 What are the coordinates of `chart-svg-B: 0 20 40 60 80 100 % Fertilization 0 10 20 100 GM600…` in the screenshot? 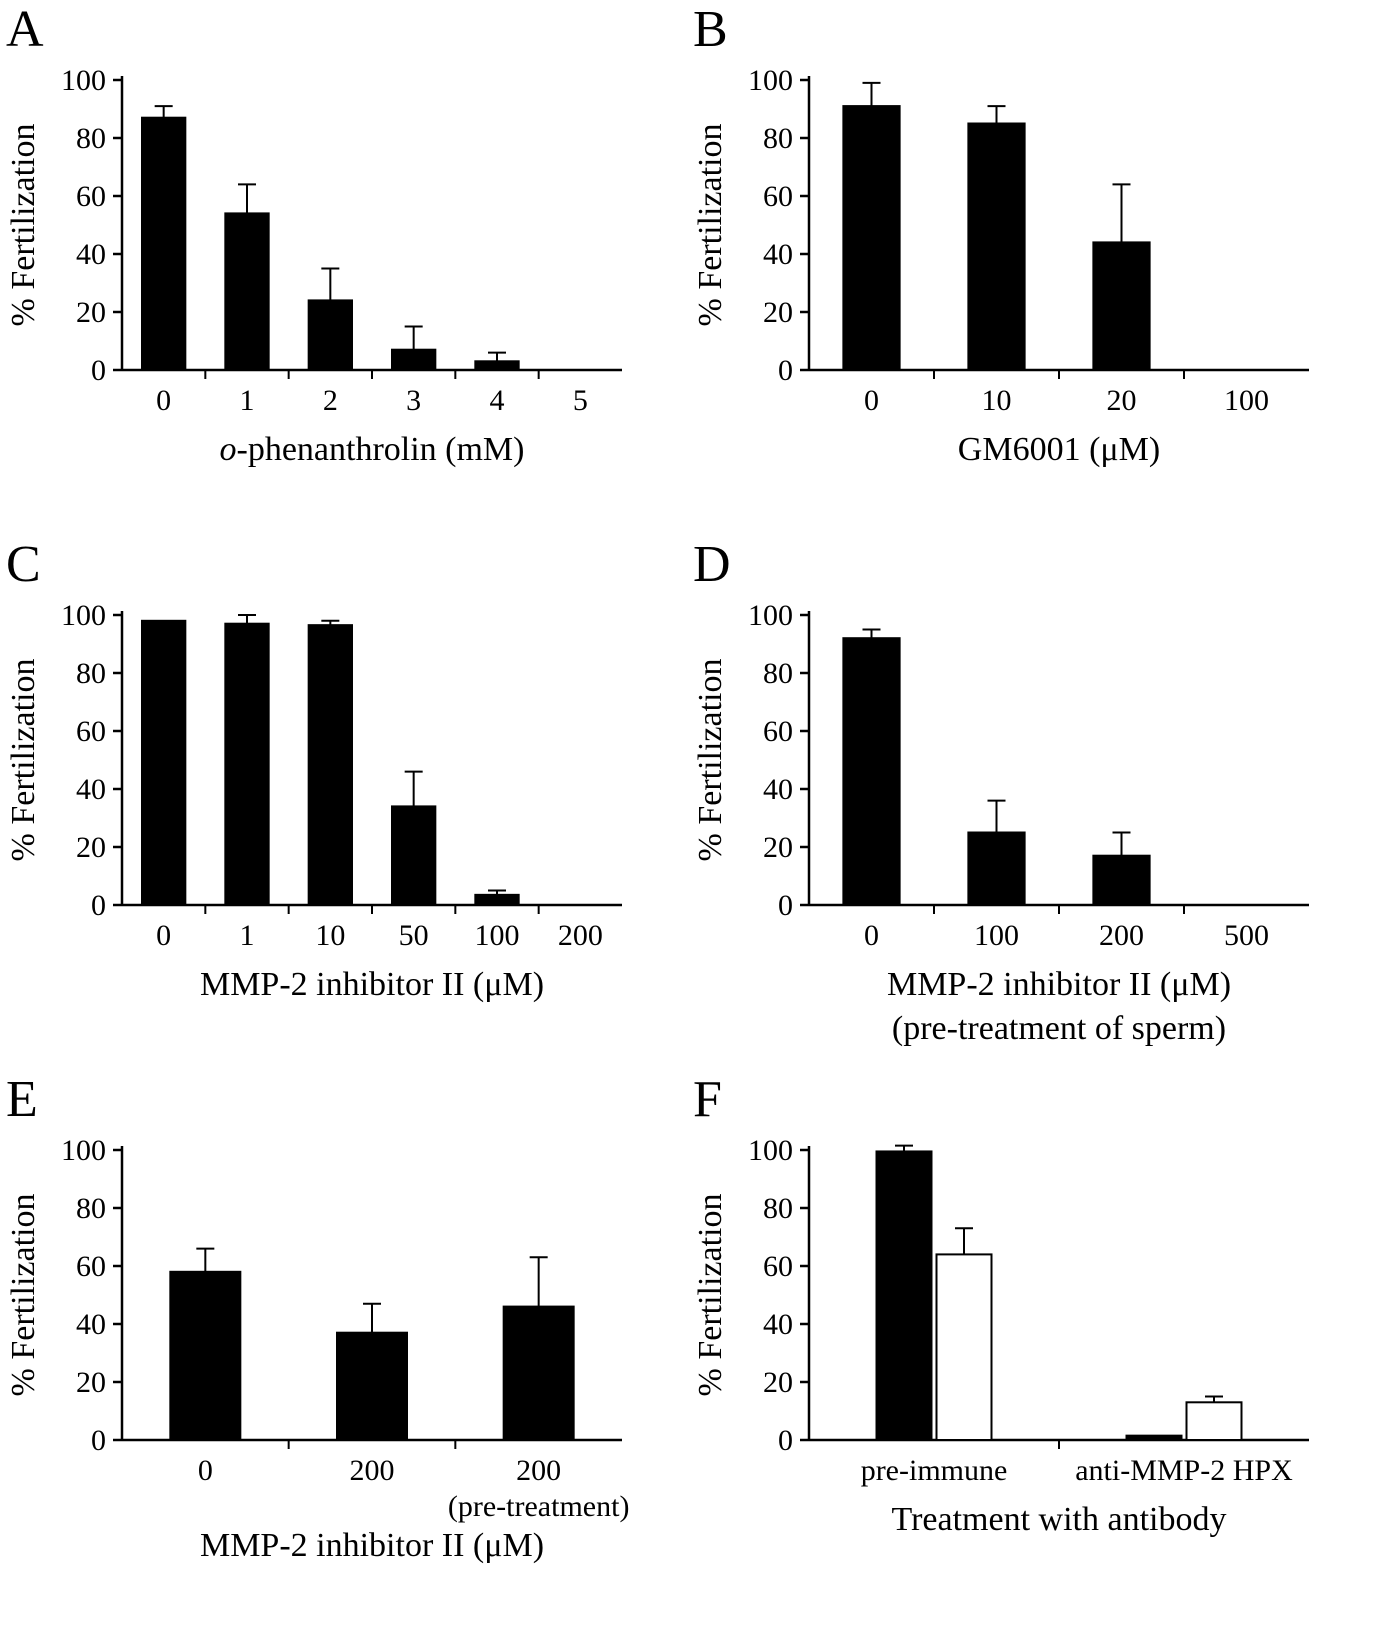 It's located at (1000, 266).